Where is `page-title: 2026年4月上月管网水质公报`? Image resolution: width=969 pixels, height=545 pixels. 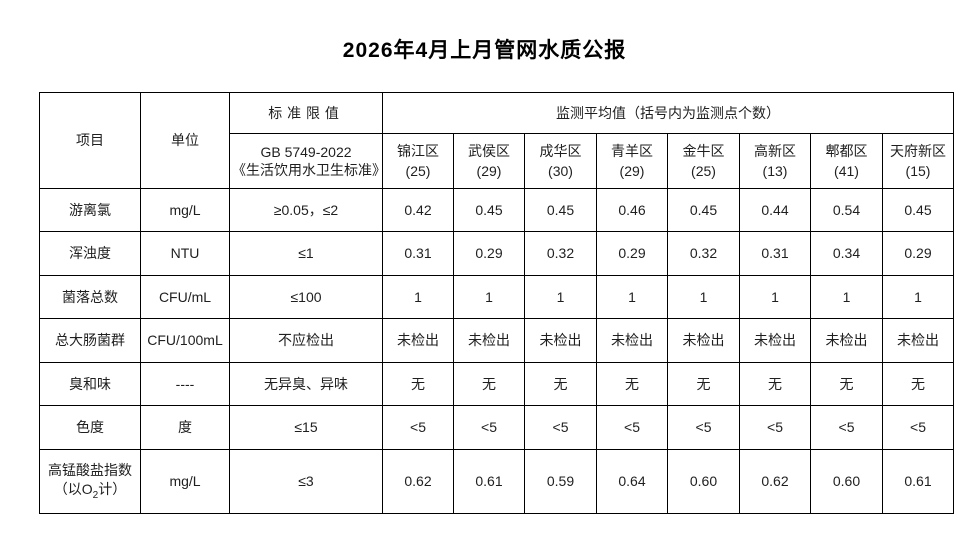 page-title: 2026年4月上月管网水质公报 is located at coordinates (484, 50).